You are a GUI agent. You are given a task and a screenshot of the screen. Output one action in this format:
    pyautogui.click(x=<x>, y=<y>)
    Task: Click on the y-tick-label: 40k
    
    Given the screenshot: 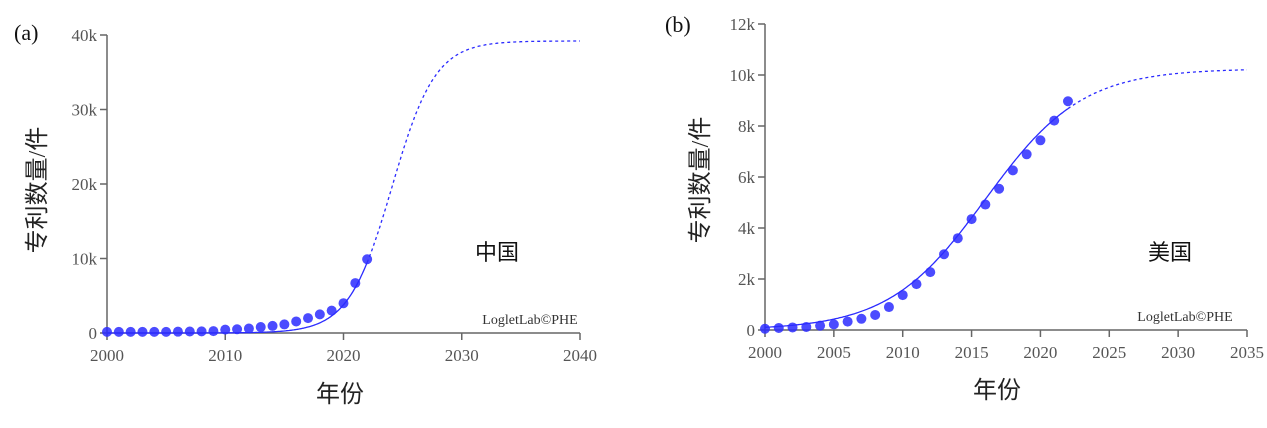 What is the action you would take?
    pyautogui.click(x=85, y=35)
    